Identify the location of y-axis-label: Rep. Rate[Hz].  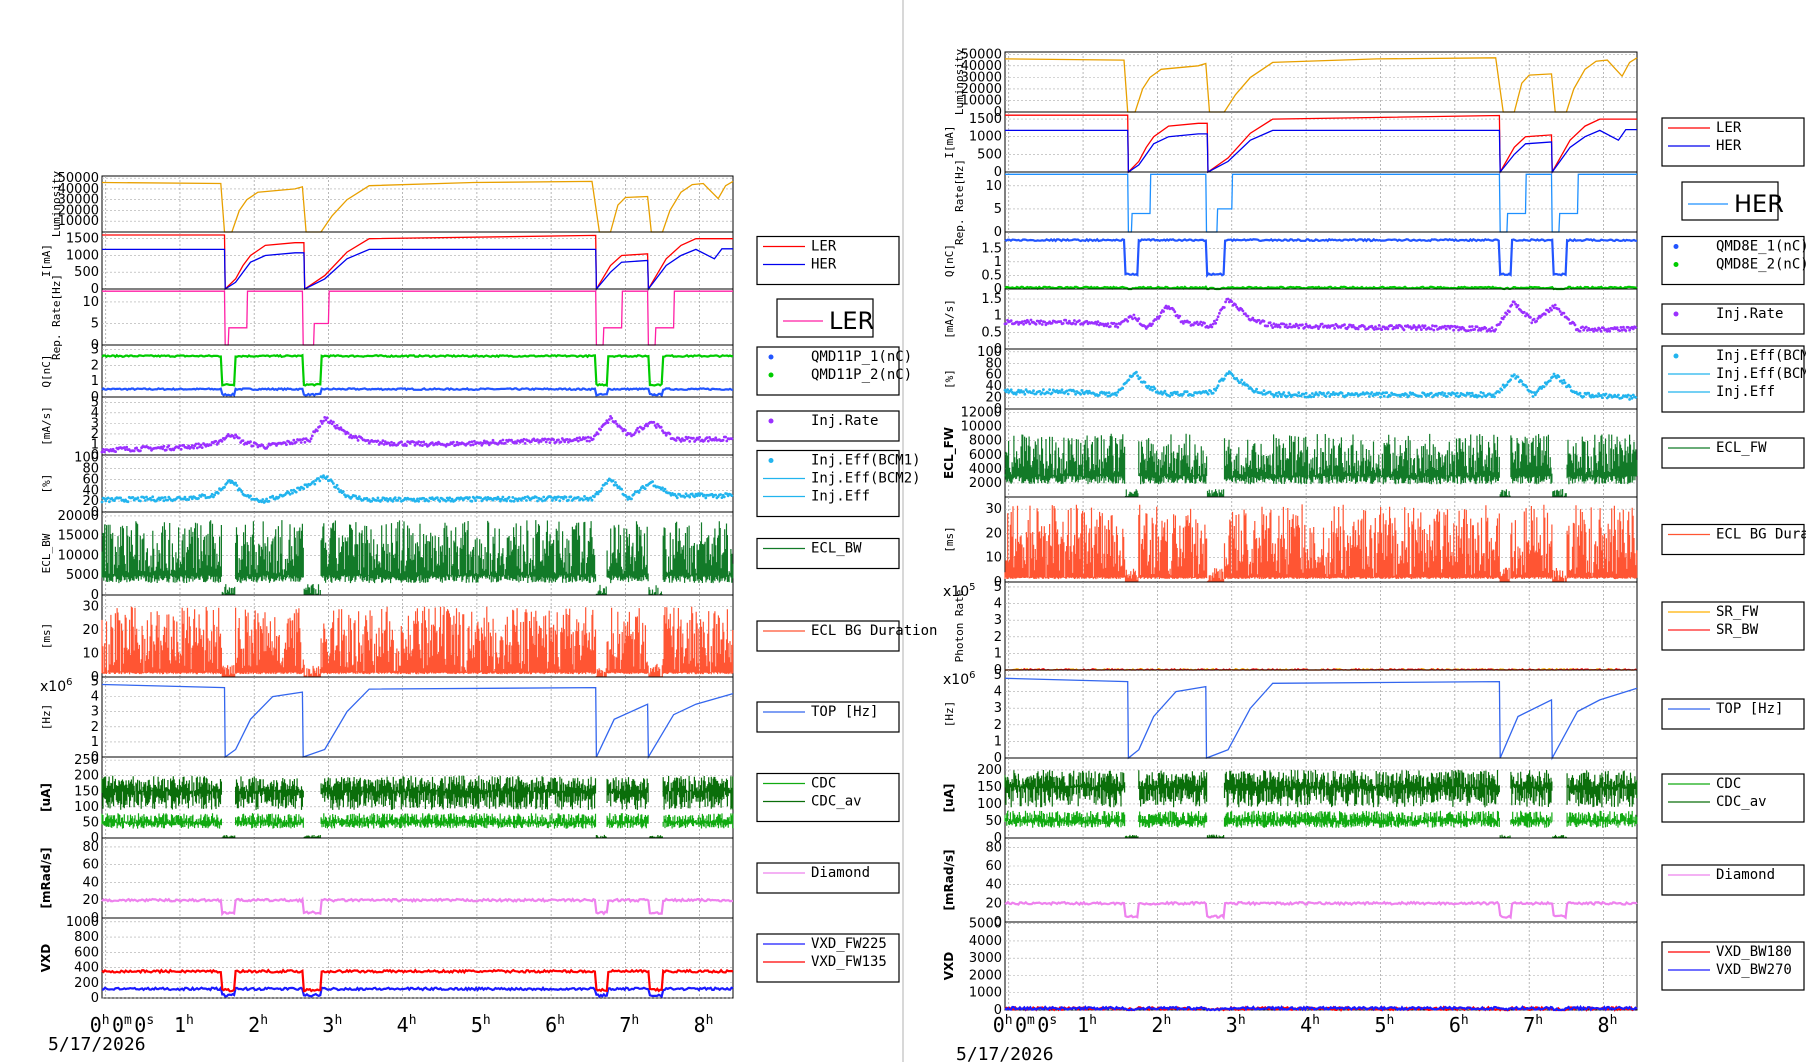
(56, 317).